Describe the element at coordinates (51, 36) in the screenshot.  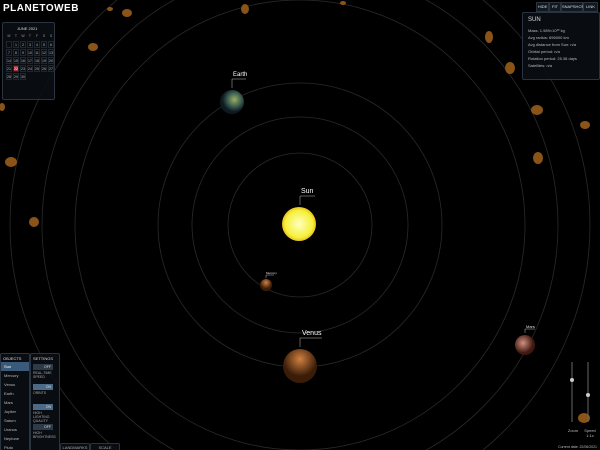
I see `weekday: S` at that location.